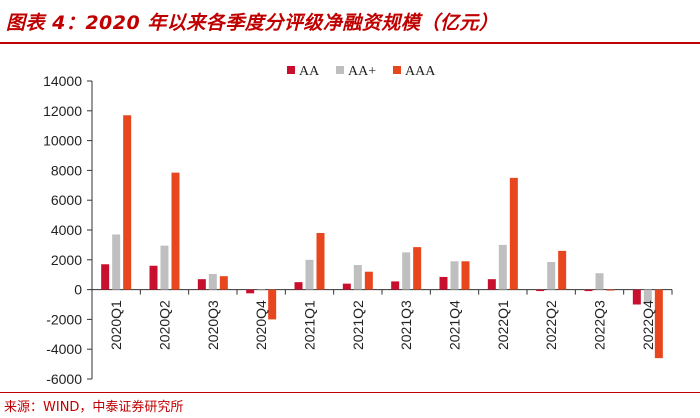 This screenshot has height=418, width=700. I want to click on y-tick-label: 6000, so click(66, 200).